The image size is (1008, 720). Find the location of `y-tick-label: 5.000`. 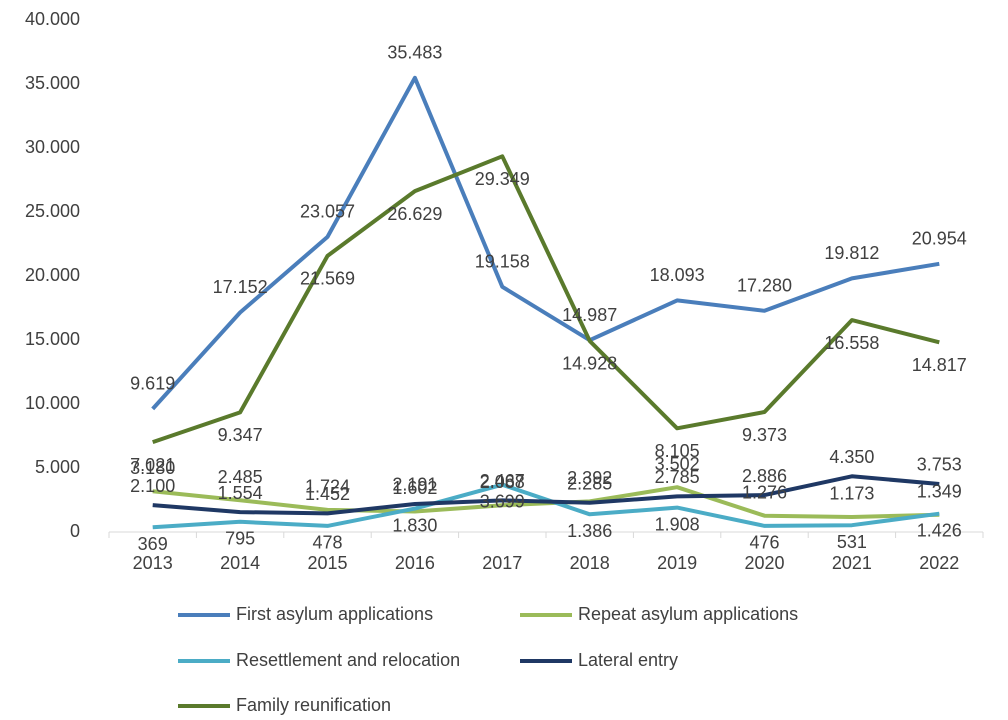

y-tick-label: 5.000 is located at coordinates (57, 467).